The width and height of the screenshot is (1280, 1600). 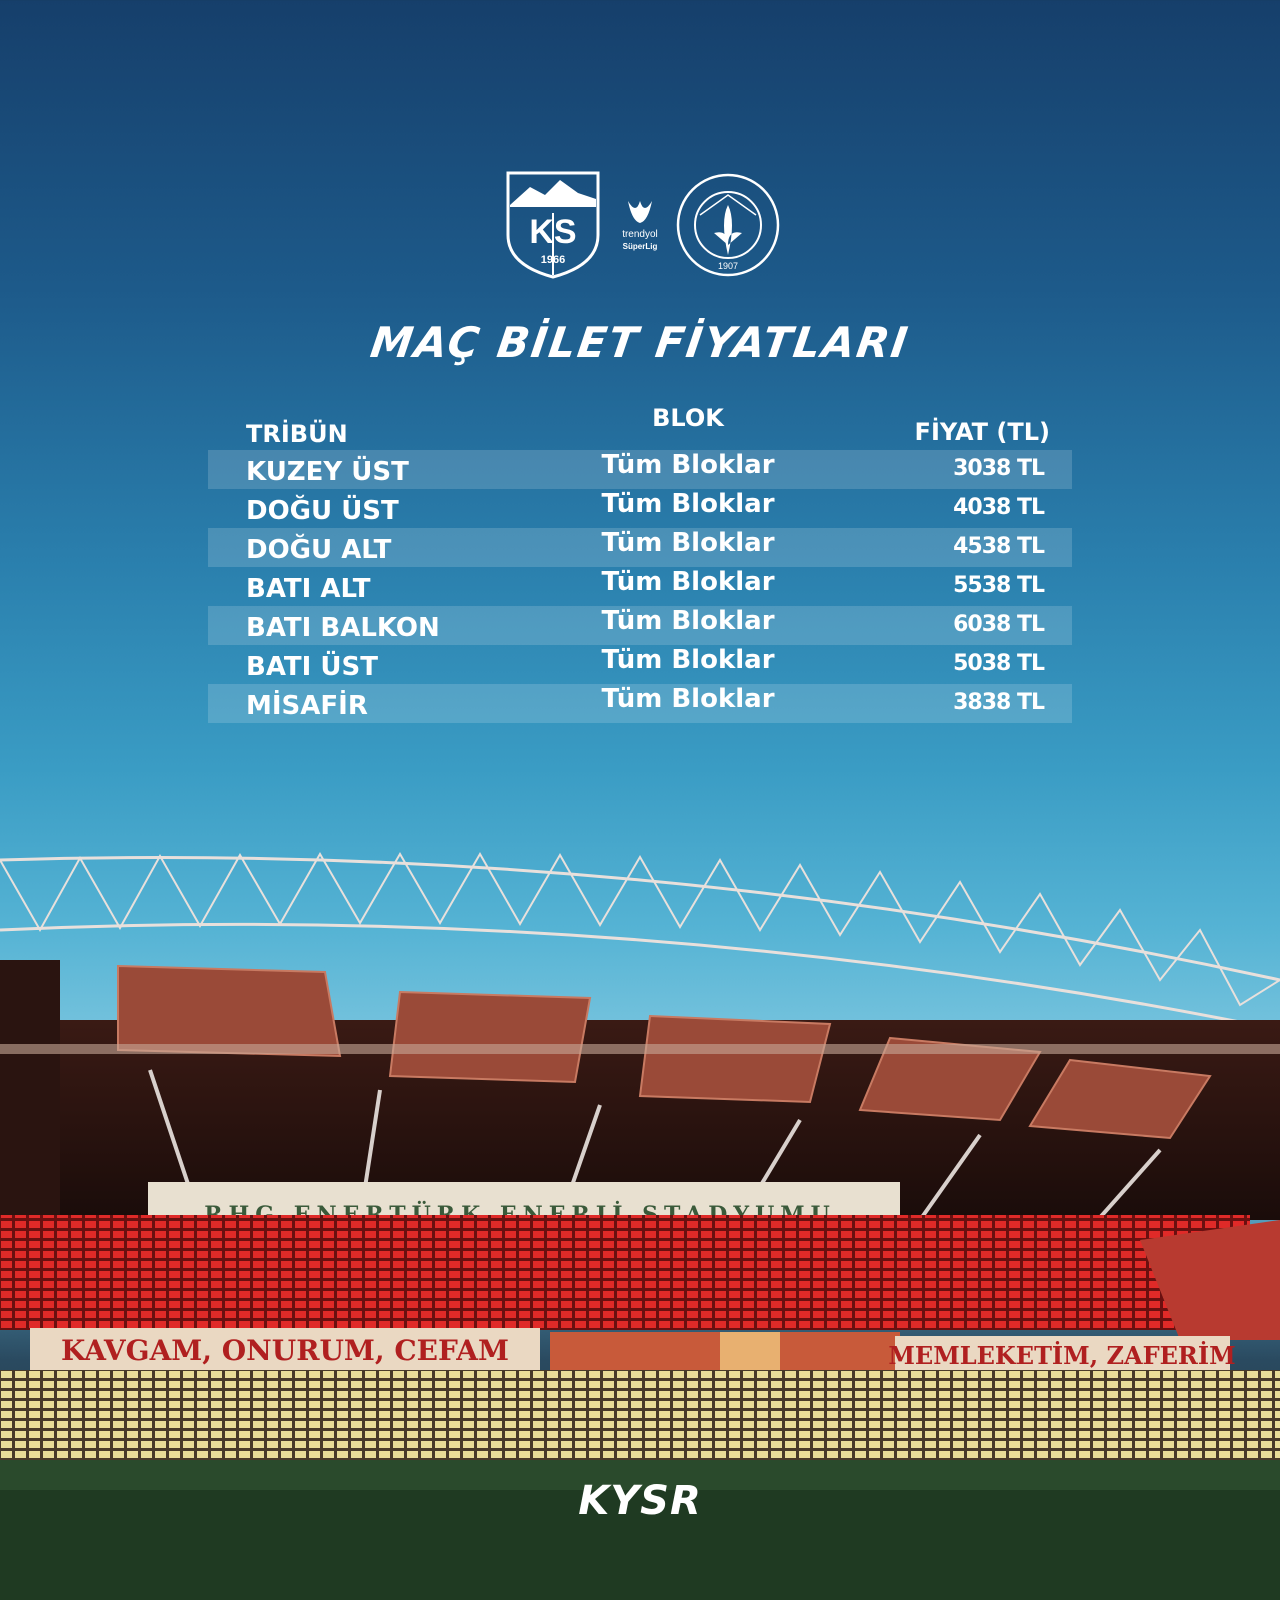 What do you see at coordinates (640, 226) in the screenshot?
I see `trendyol-superlig-icon: trendyol SüperLig` at bounding box center [640, 226].